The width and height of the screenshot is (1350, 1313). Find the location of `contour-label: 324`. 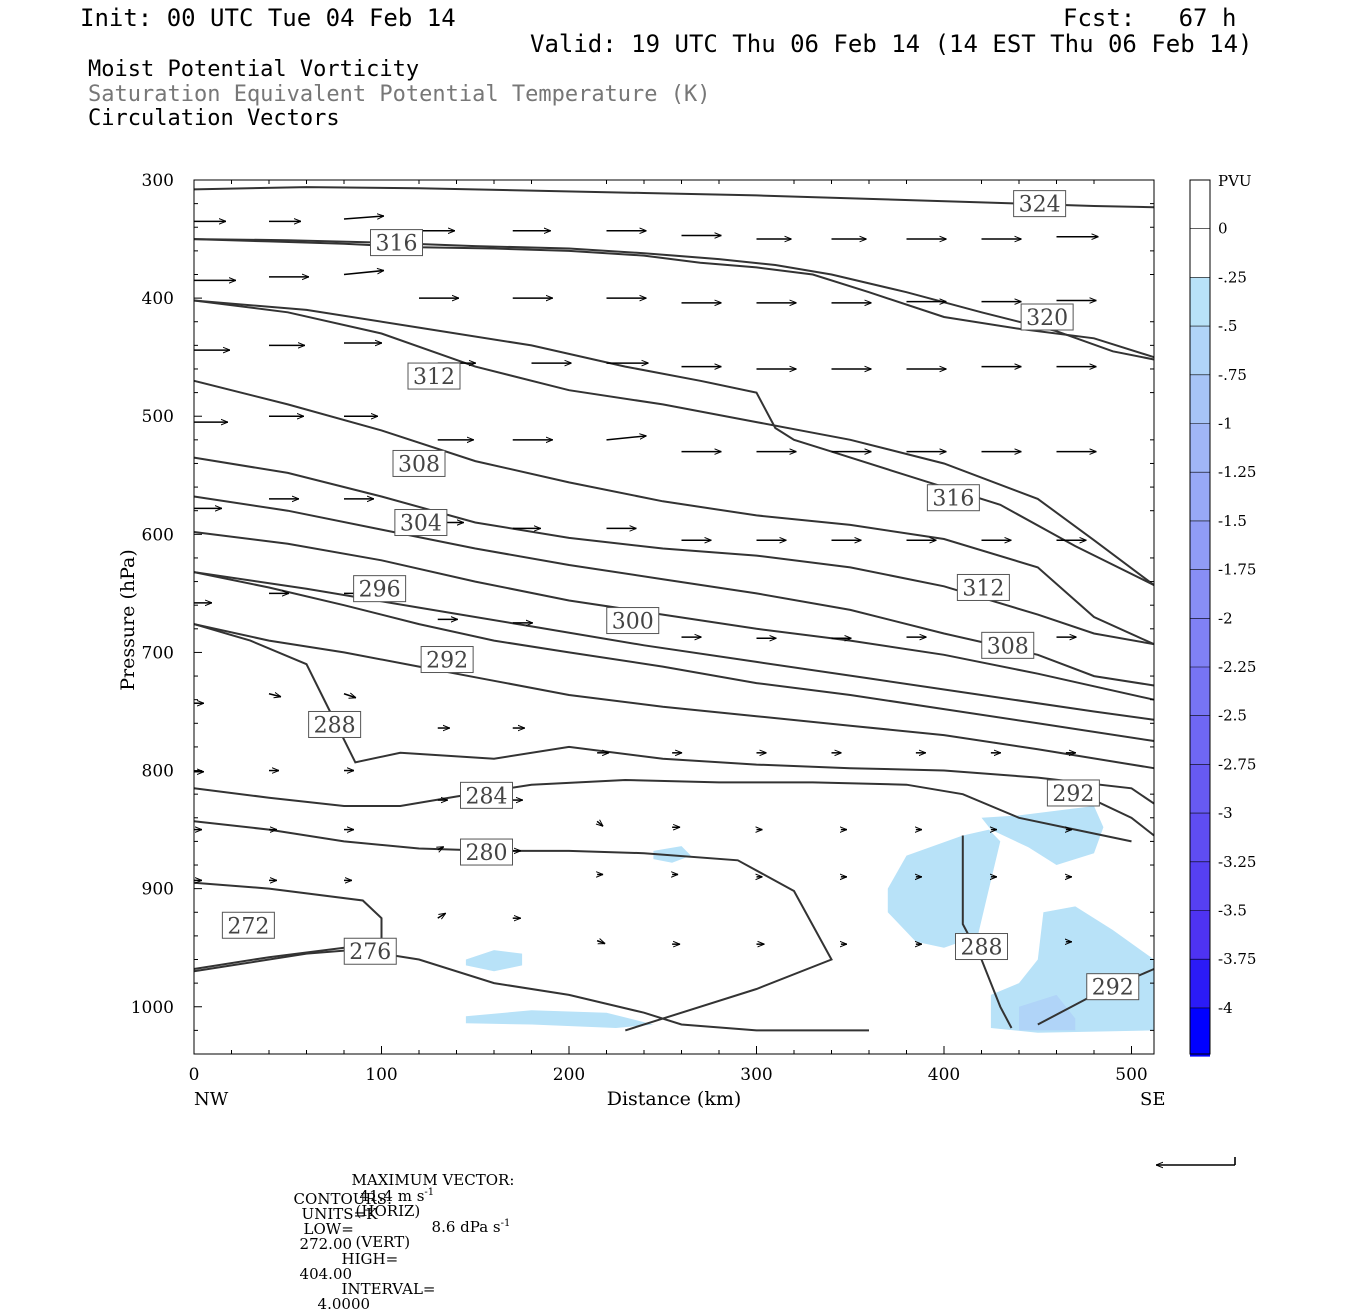

contour-label: 324 is located at coordinates (1040, 205).